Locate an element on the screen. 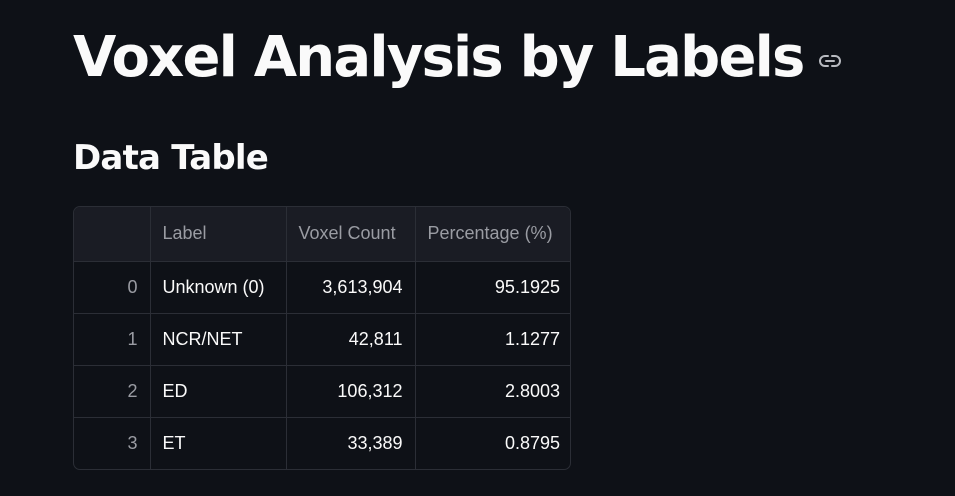 The image size is (955, 496). percentage-cell: 1.1277 is located at coordinates (492, 339).